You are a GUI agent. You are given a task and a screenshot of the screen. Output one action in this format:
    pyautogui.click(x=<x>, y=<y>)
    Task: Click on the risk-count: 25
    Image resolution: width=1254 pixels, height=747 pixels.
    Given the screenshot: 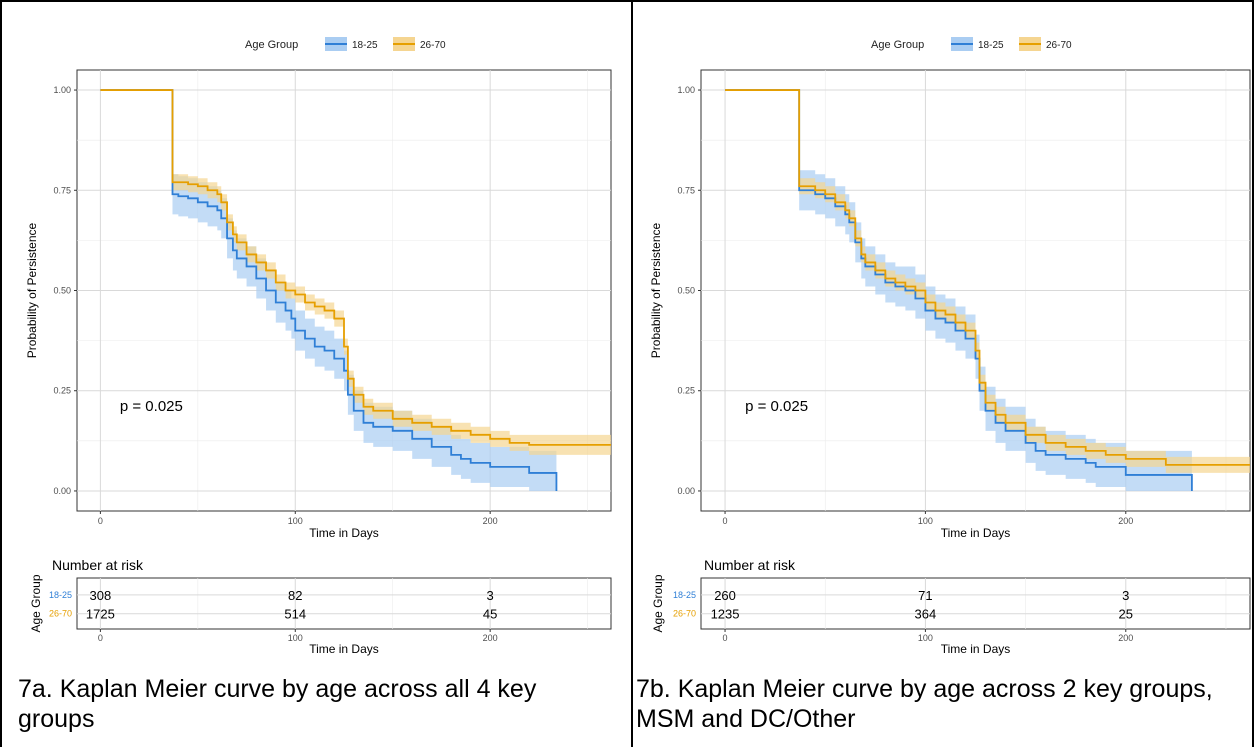 What is the action you would take?
    pyautogui.click(x=1126, y=614)
    